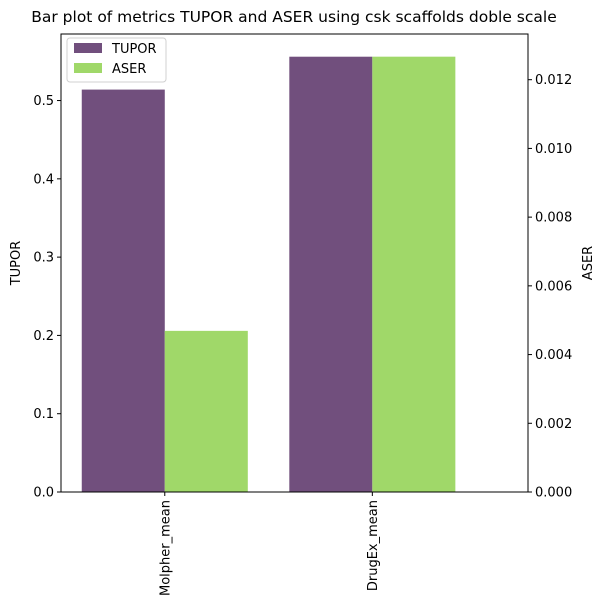 The height and width of the screenshot is (614, 605). I want to click on left-y-tick-label: 0.3, so click(43, 258).